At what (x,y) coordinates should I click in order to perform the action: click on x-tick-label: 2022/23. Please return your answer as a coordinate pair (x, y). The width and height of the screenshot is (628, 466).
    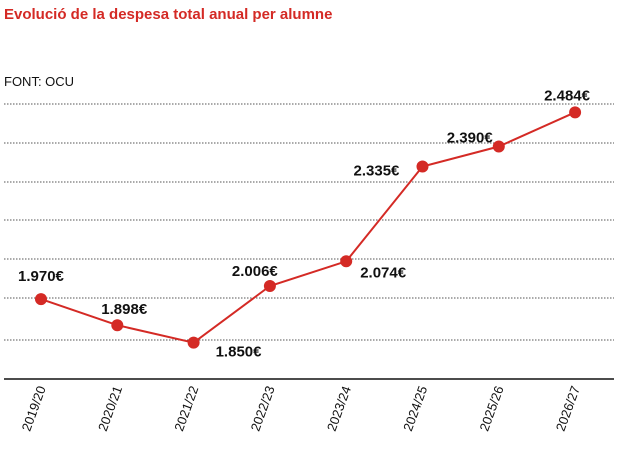
    Looking at the image, I should click on (263, 408).